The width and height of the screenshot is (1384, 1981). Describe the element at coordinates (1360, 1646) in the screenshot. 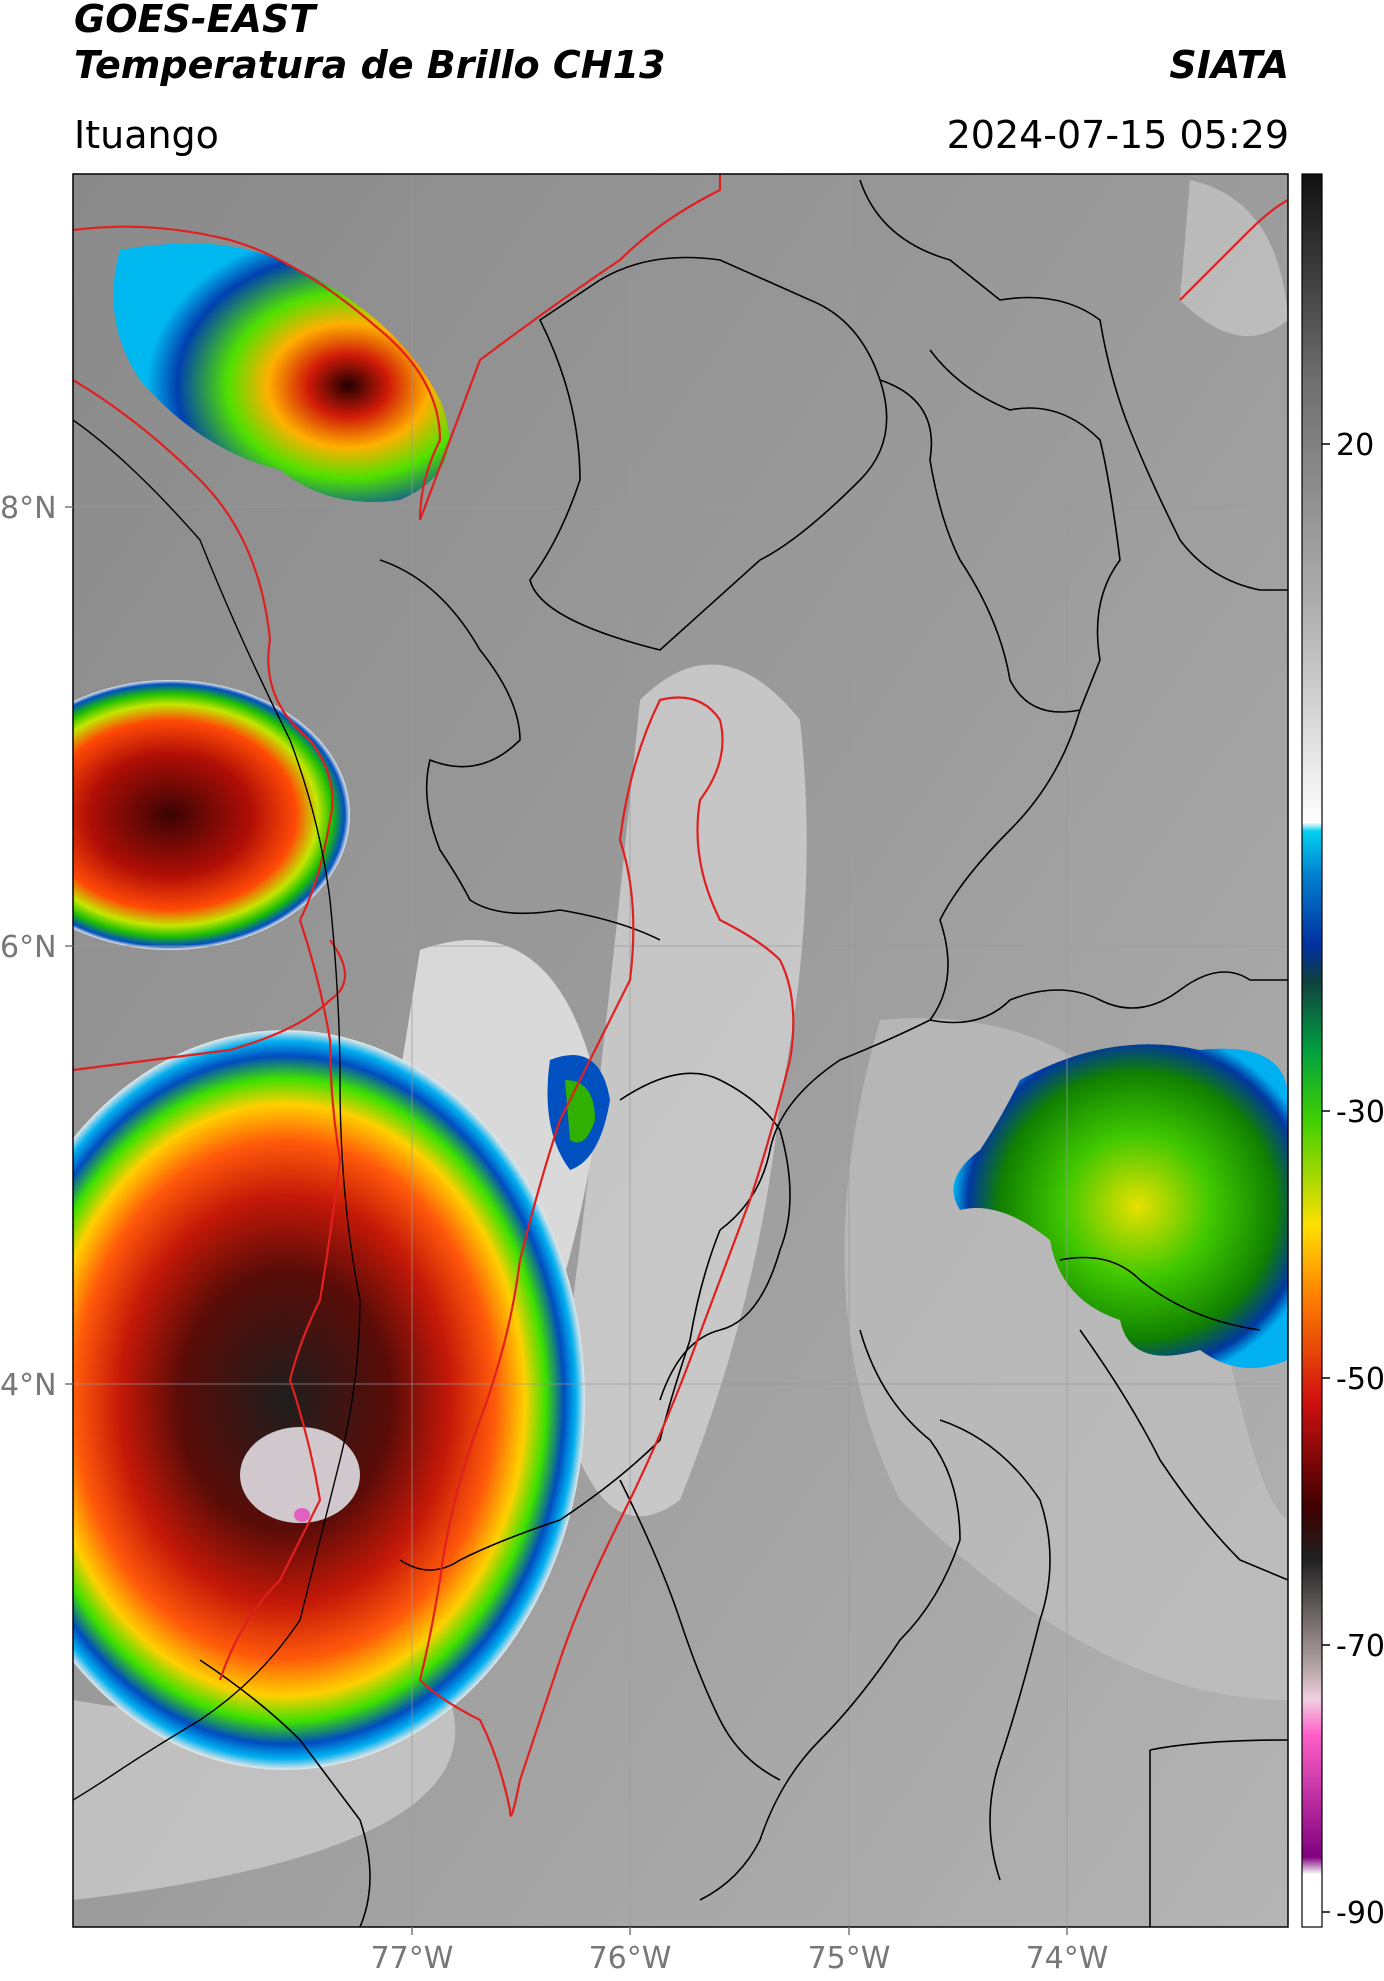

I see `colorbar-tick-label: -70` at that location.